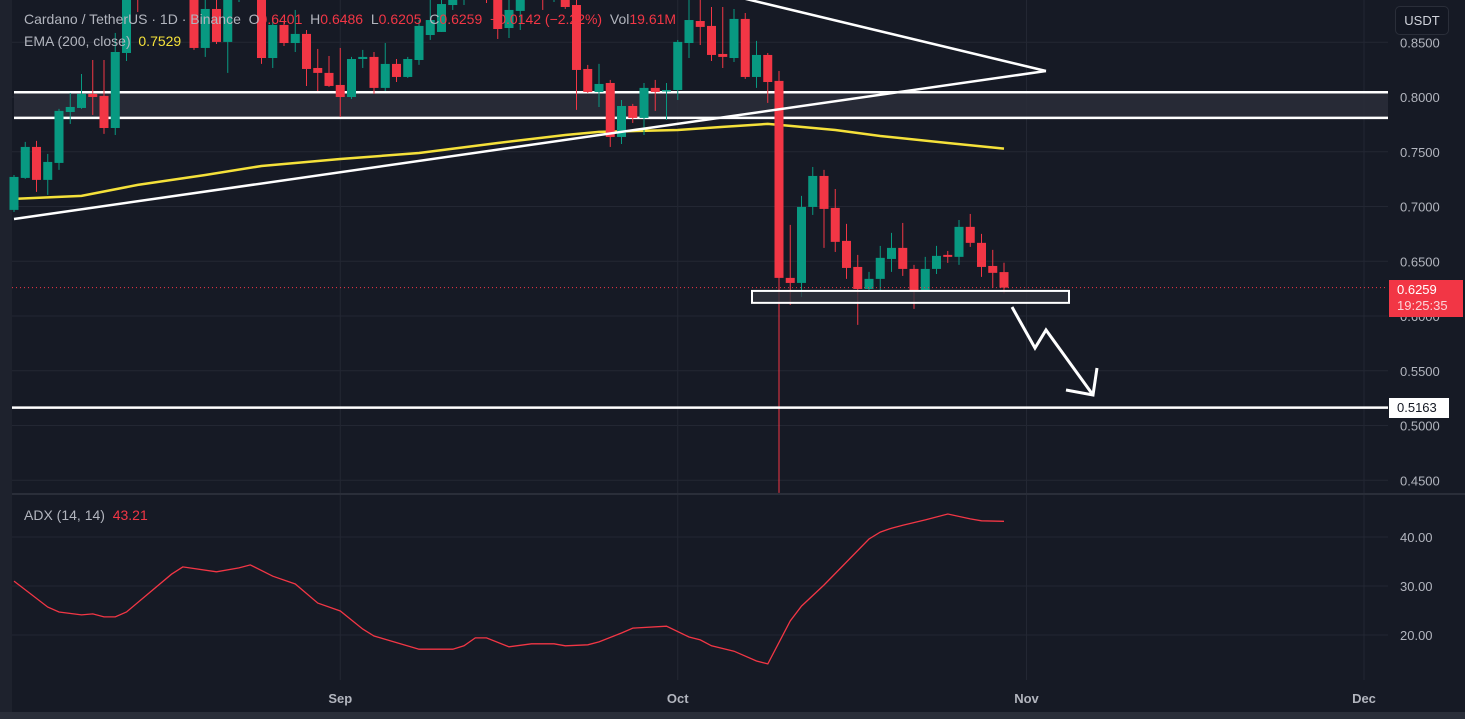  What do you see at coordinates (1417, 289) in the screenshot?
I see `last-price-value: 0.6259` at bounding box center [1417, 289].